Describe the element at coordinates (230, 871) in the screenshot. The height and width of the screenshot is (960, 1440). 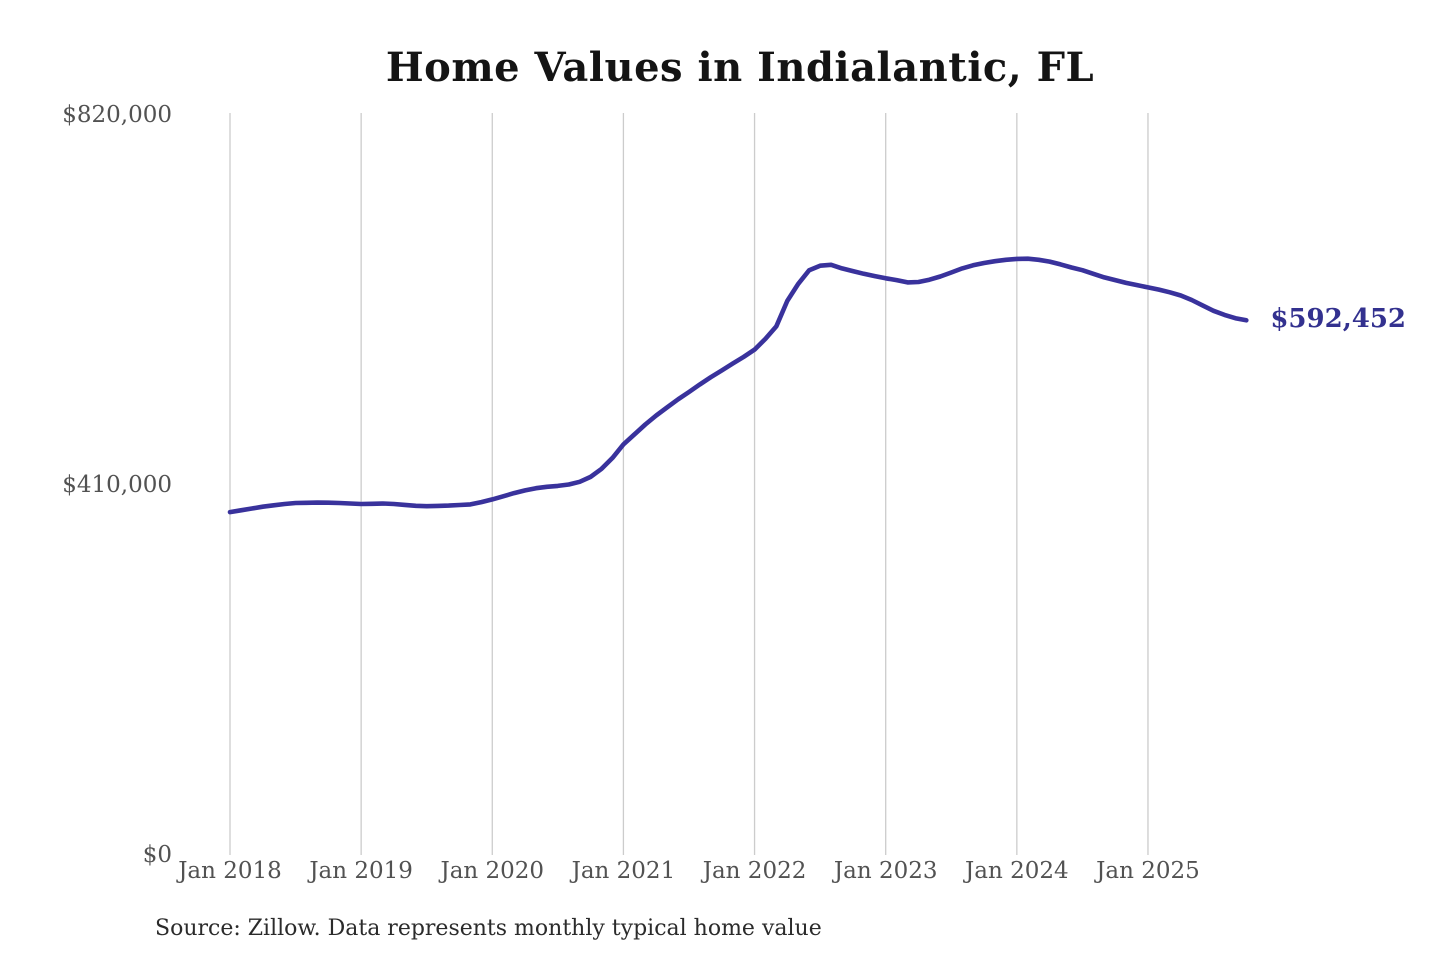
I see `x-tick-label: Jan 2018` at that location.